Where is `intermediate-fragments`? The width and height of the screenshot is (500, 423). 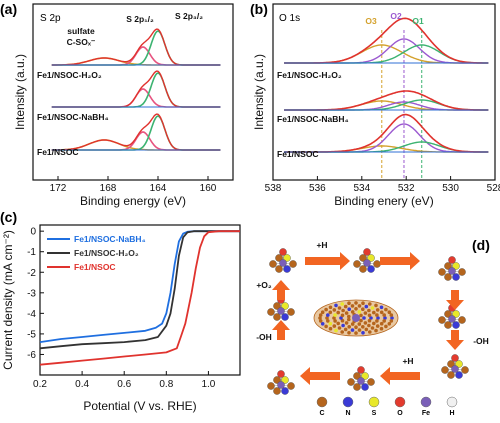
intermediate-fragments is located at coordinates (368, 321).